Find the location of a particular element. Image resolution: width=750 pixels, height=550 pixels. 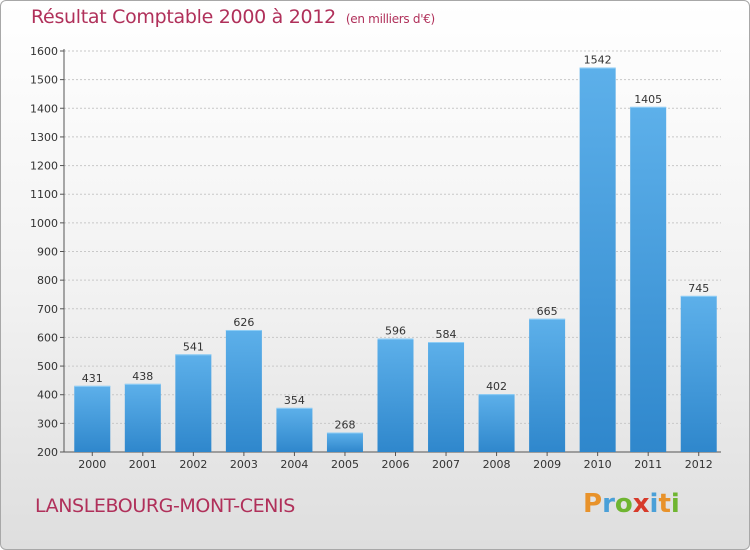

x-tick-label: 2008 is located at coordinates (497, 464).